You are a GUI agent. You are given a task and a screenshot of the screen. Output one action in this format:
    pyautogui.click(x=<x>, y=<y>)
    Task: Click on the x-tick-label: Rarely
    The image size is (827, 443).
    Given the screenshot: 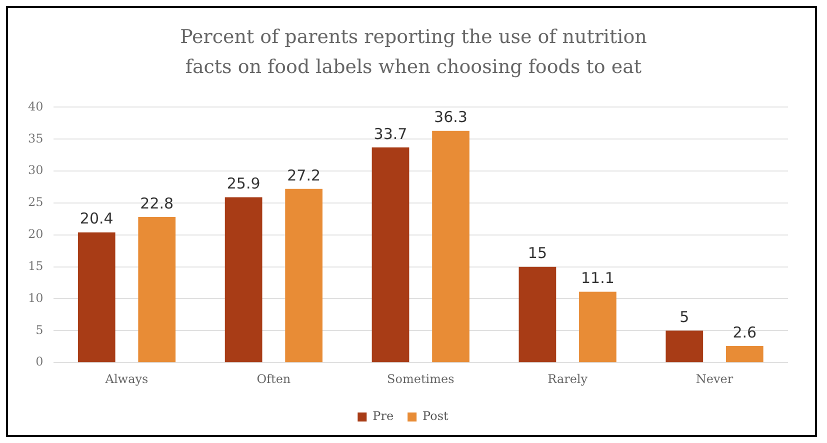 What is the action you would take?
    pyautogui.click(x=568, y=379)
    